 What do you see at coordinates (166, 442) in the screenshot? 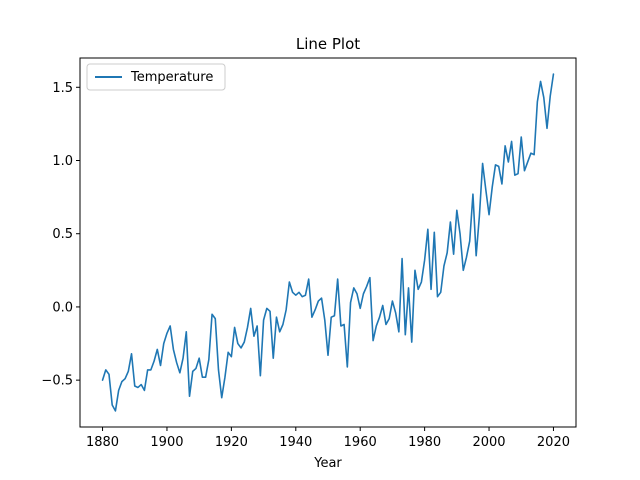
I see `x-tick-label: 1900` at bounding box center [166, 442].